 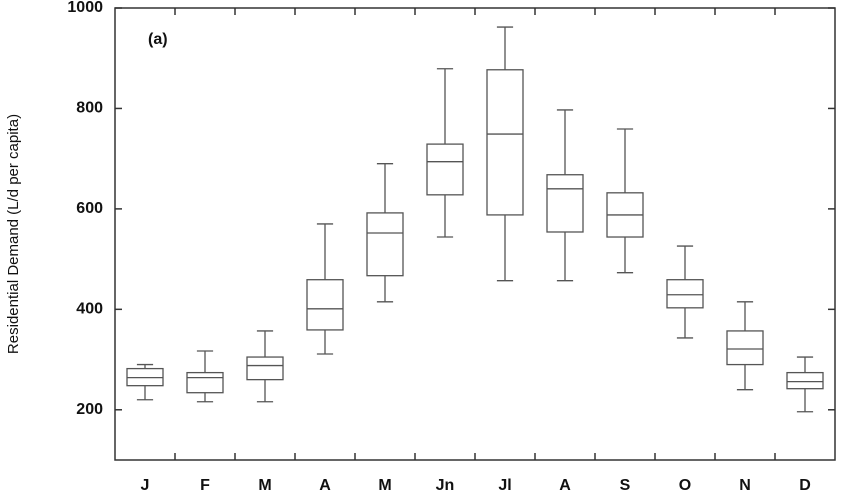 I want to click on y-tick-label: 800, so click(x=89, y=108).